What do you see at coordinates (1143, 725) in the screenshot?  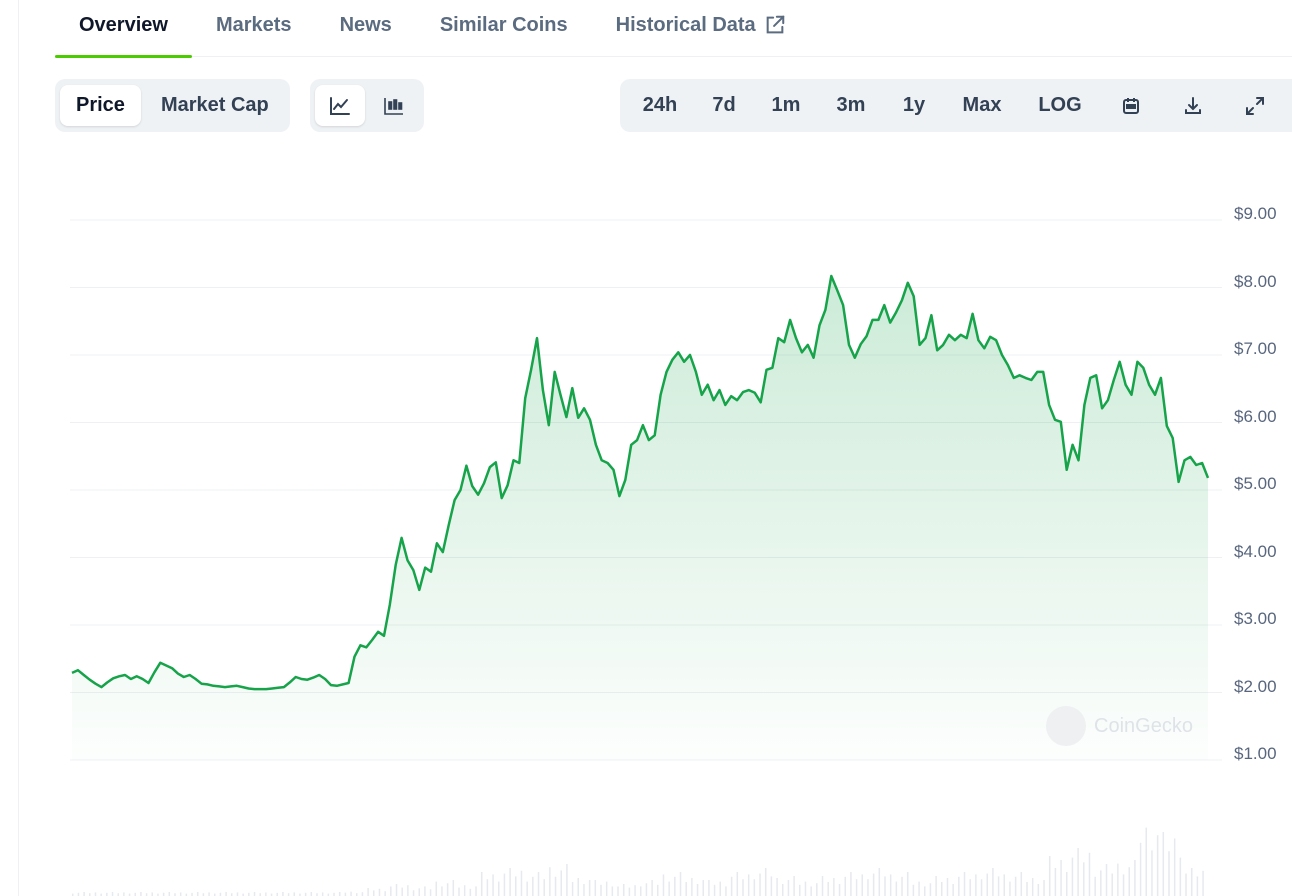 I see `watermark-text: CoinGecko` at bounding box center [1143, 725].